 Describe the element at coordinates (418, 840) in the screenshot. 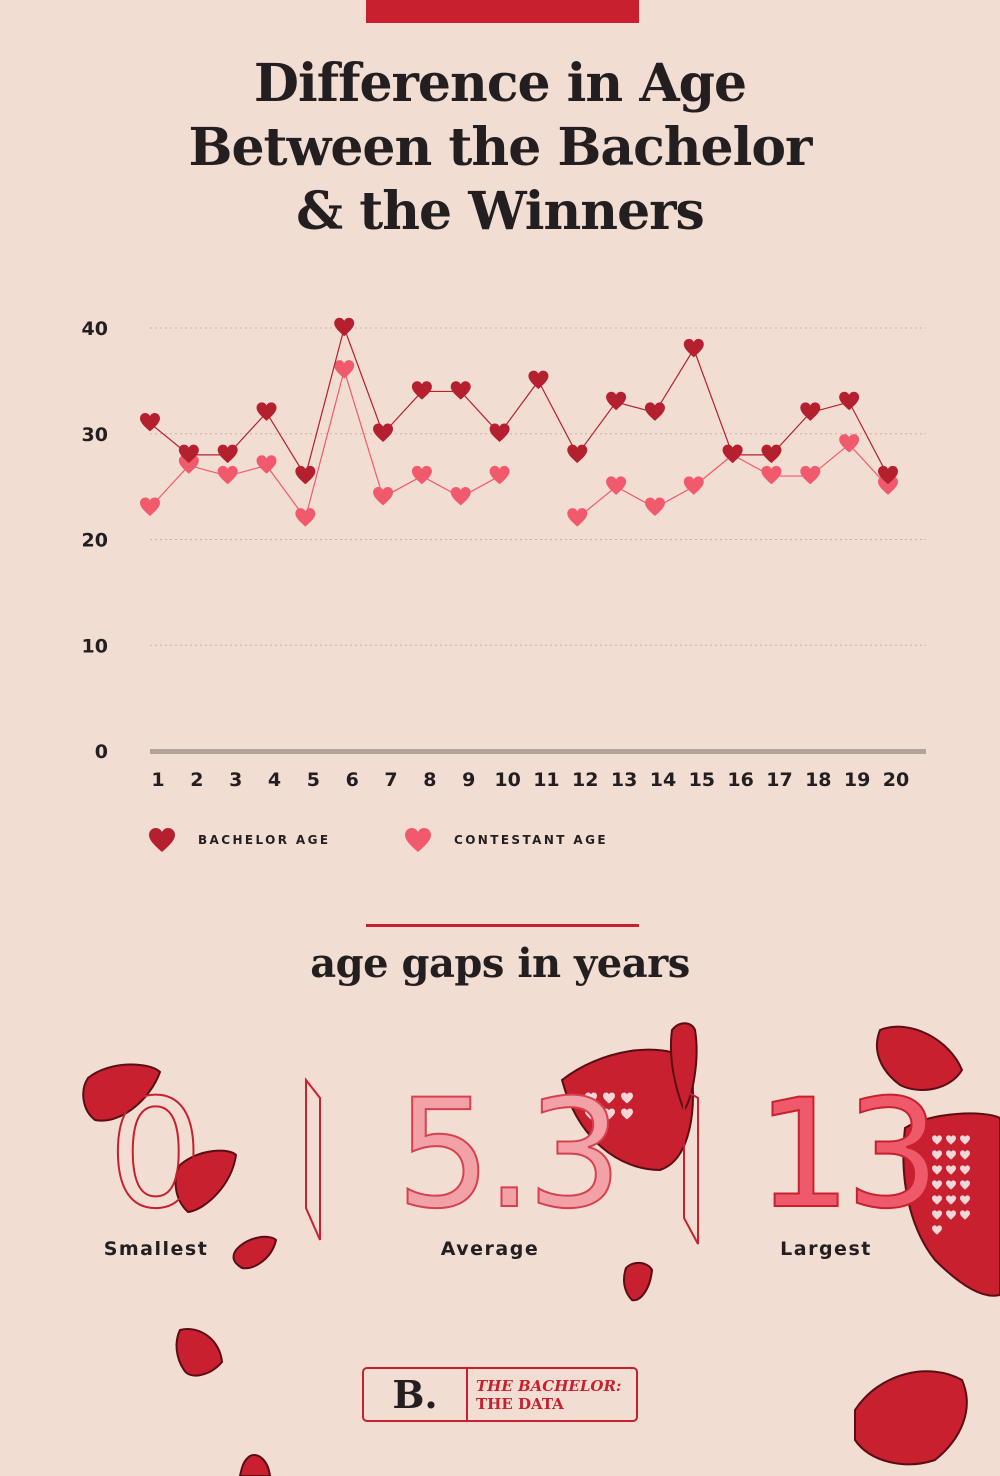

I see `legend-heart-icon-contestant` at that location.